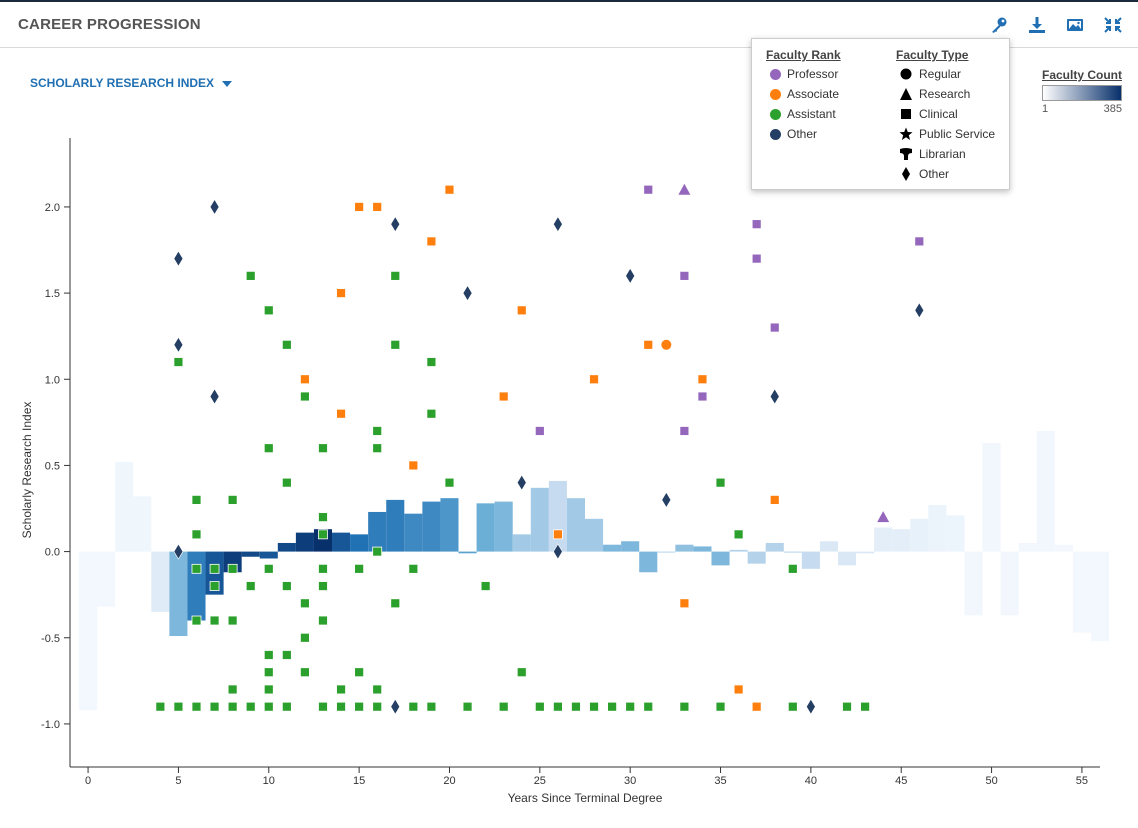  Describe the element at coordinates (932, 154) in the screenshot. I see `legend-type-librarian: Librarian` at that location.